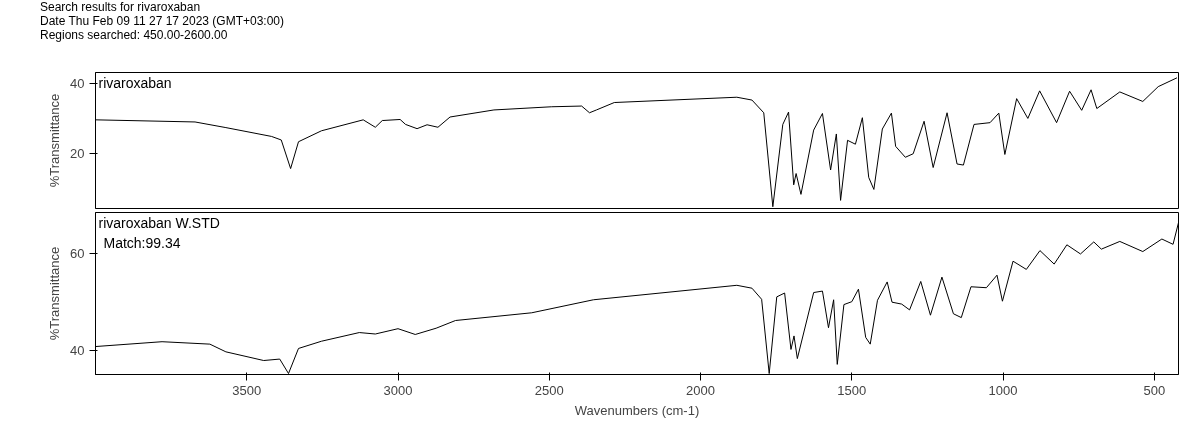 This screenshot has width=1187, height=433. I want to click on text: Date Thu Feb 09 11 27 17 2023 (GMT+03:00), so click(162, 21).